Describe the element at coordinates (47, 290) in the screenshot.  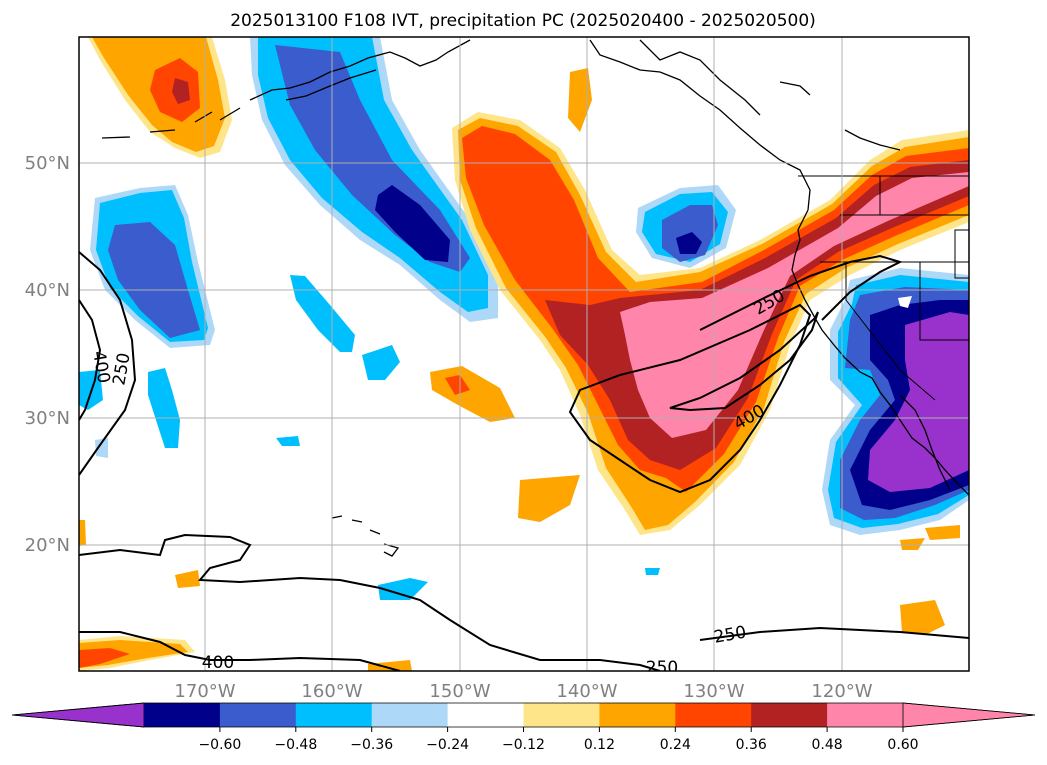
I see `lat-label-40n: 40°N` at that location.